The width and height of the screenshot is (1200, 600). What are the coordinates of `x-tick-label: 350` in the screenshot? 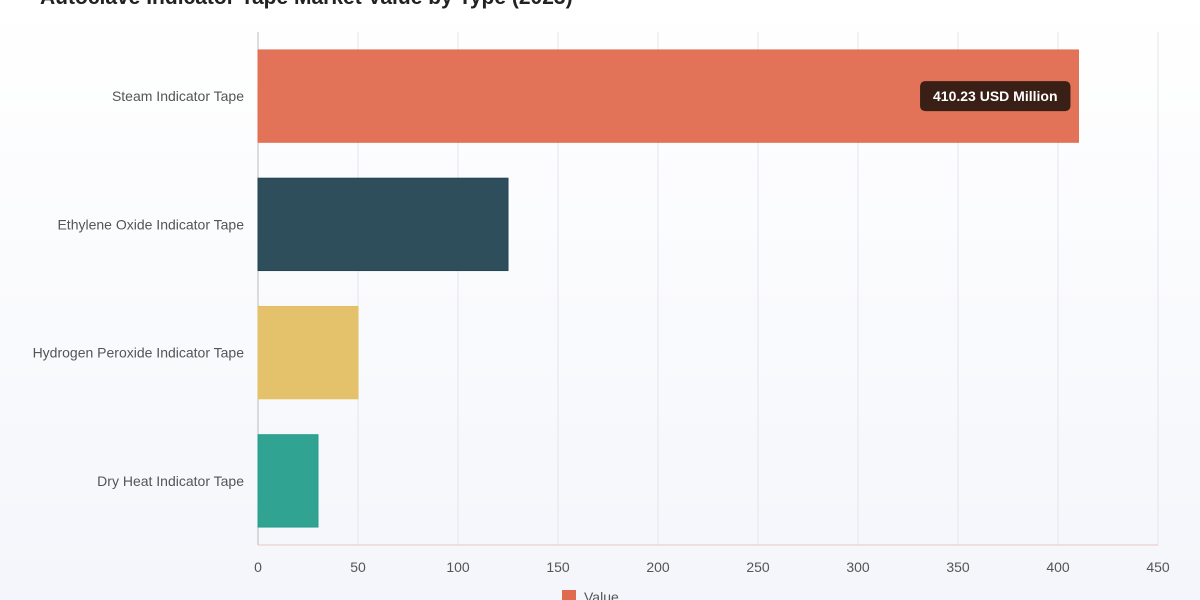 It's located at (958, 567).